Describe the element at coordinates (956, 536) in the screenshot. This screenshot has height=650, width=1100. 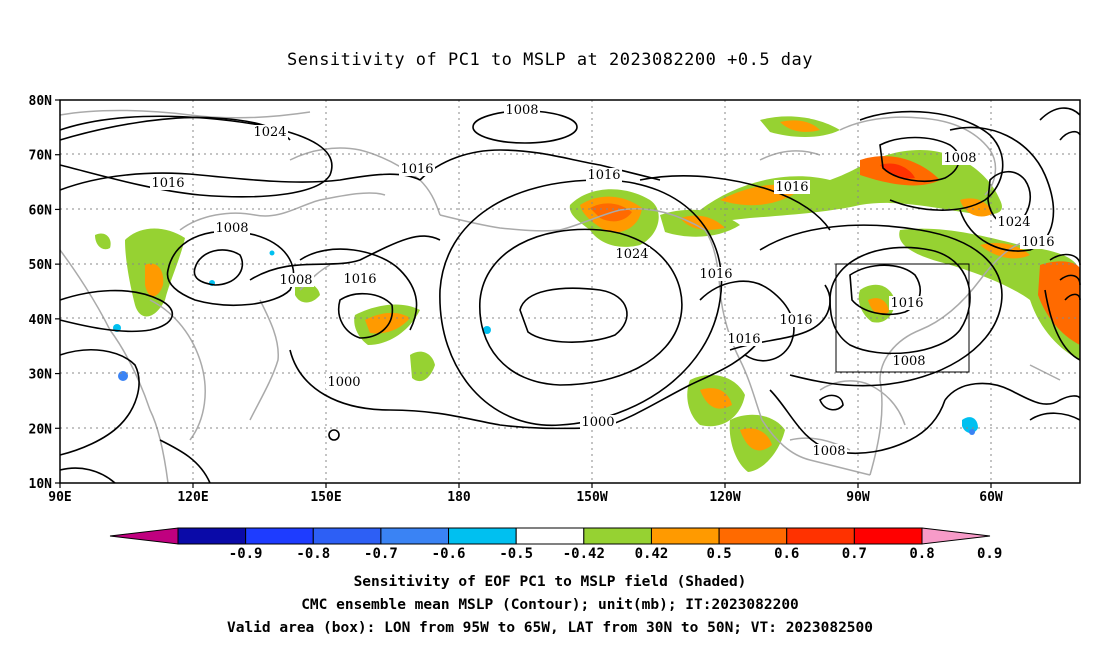
I see `colorbar-high-arrow` at that location.